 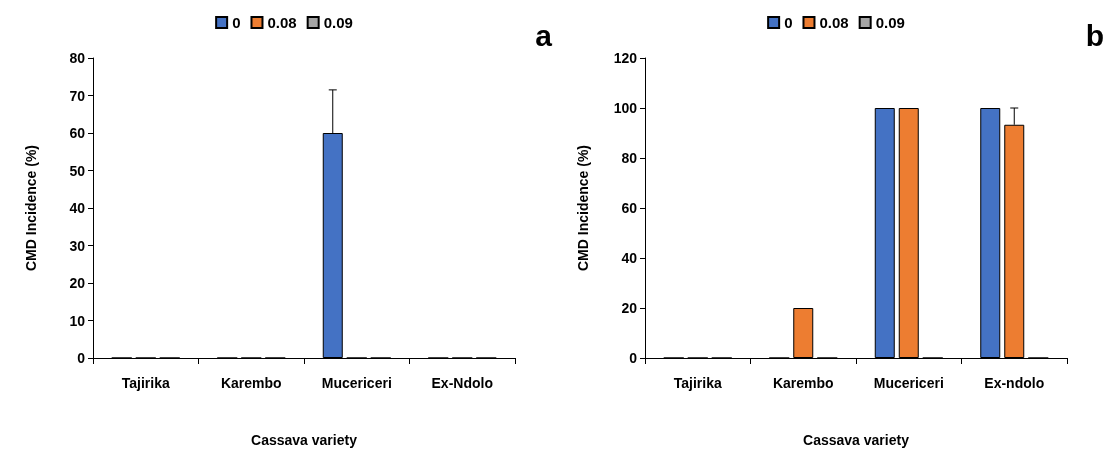 I want to click on y-tick-label: 10, so click(x=77, y=320).